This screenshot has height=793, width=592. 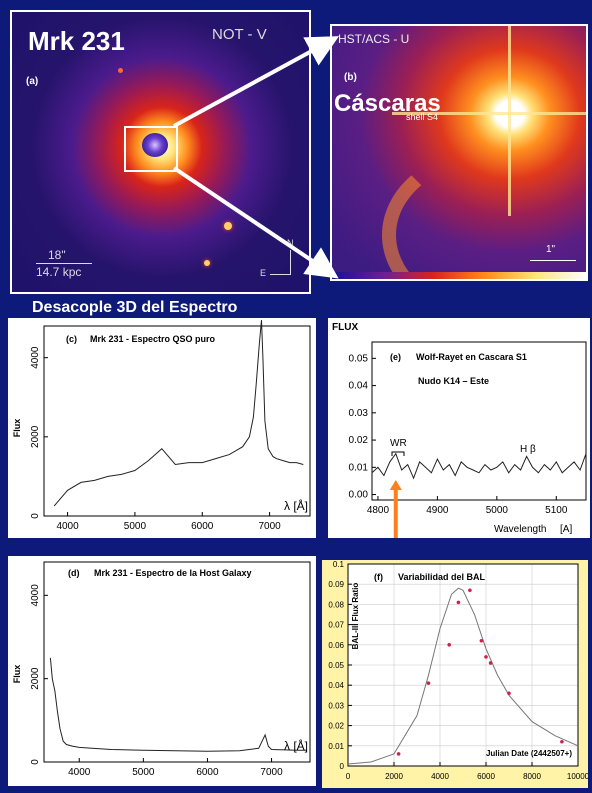 I want to click on y-axis-label: FLUX, so click(x=345, y=327).